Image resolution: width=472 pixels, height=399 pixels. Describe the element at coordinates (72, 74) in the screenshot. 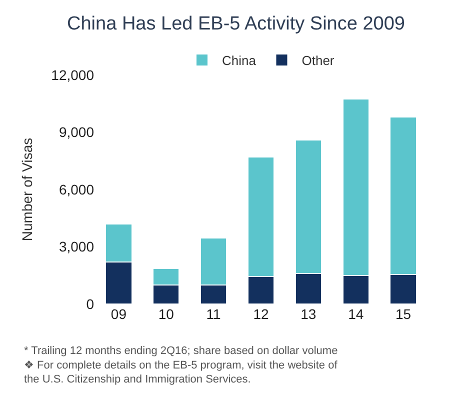

I see `y-tick-label: 12,000` at that location.